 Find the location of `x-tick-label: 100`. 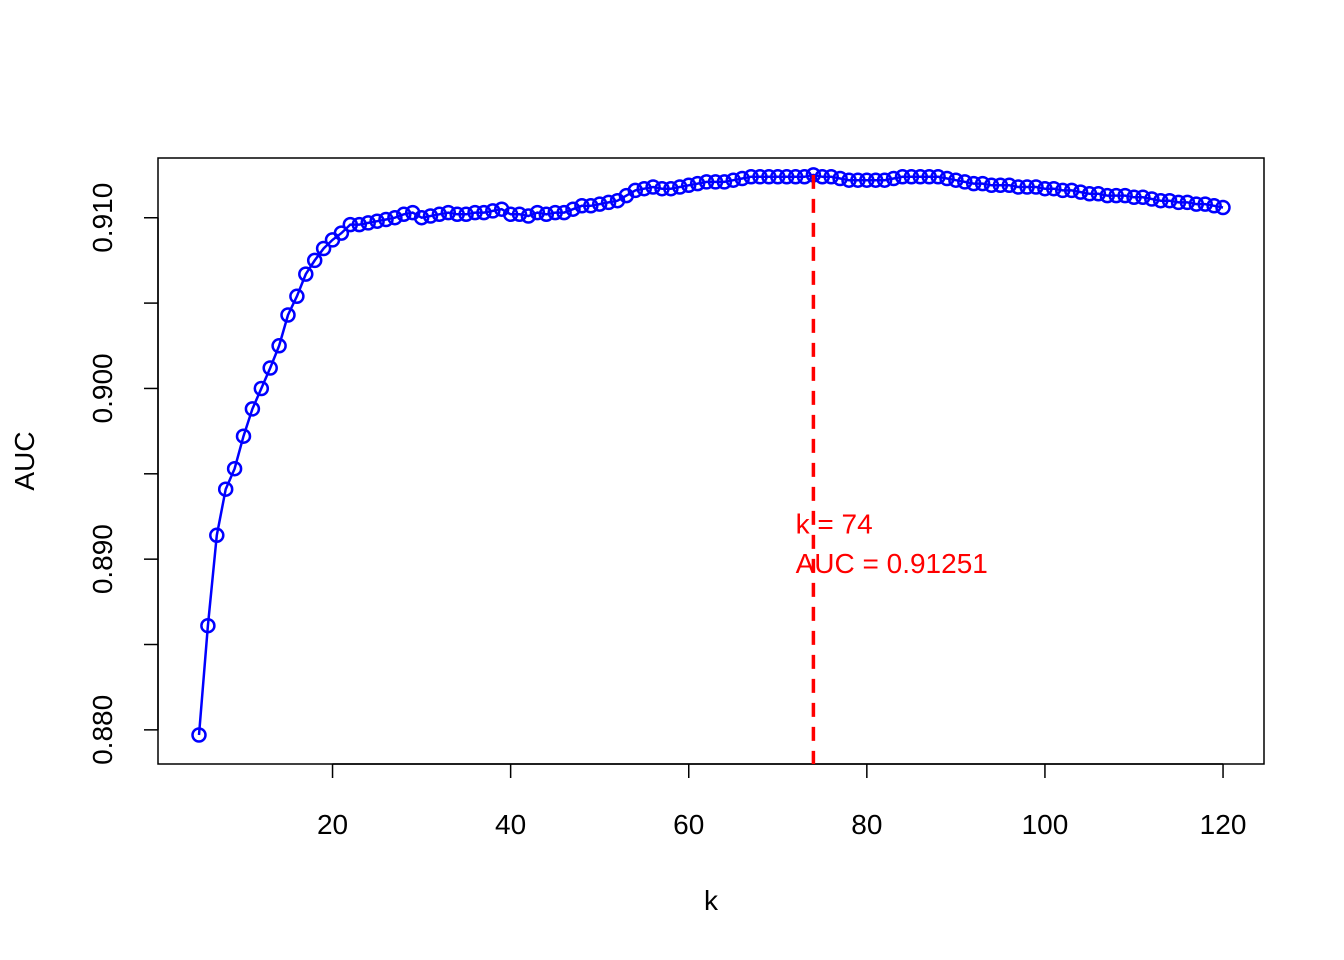

x-tick-label: 100 is located at coordinates (1045, 824).